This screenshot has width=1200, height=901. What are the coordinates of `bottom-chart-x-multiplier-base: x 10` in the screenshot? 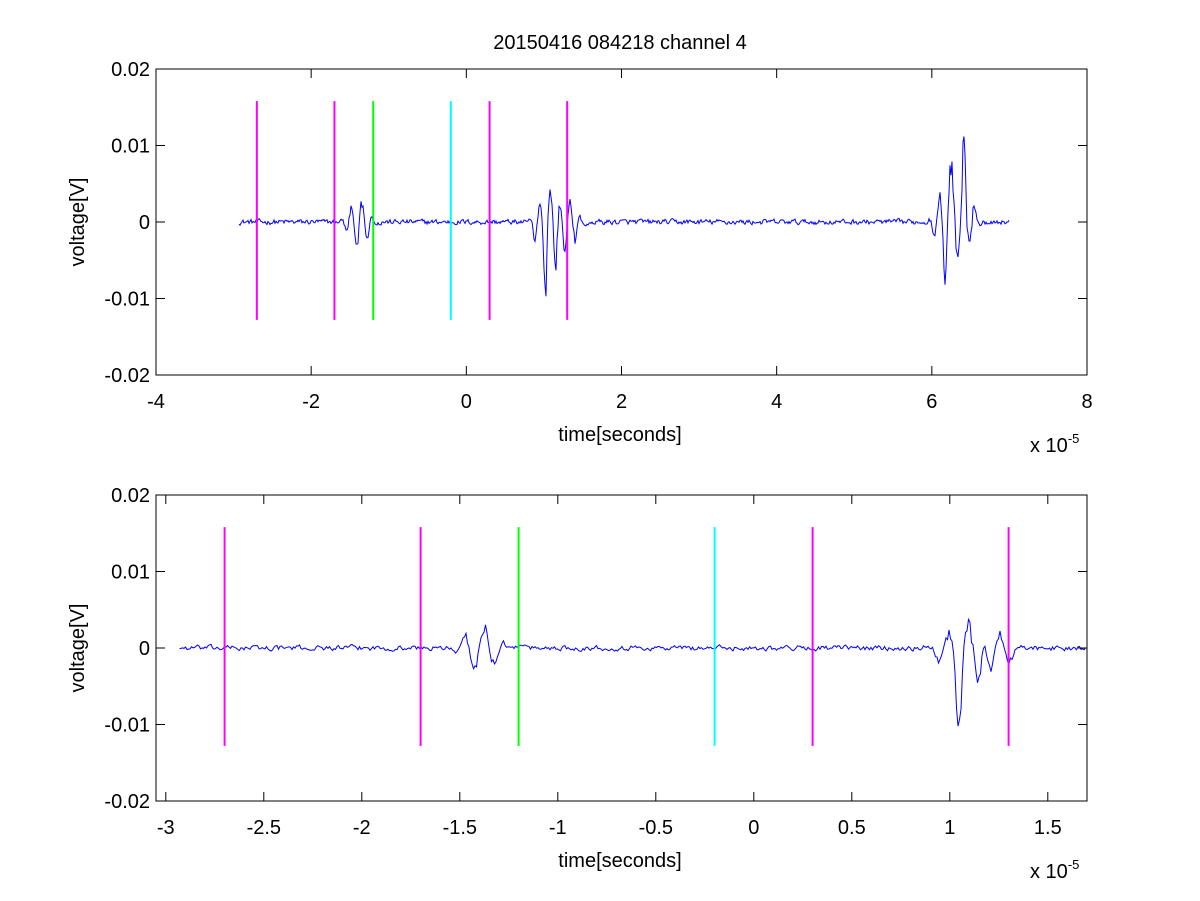 It's located at (1049, 872).